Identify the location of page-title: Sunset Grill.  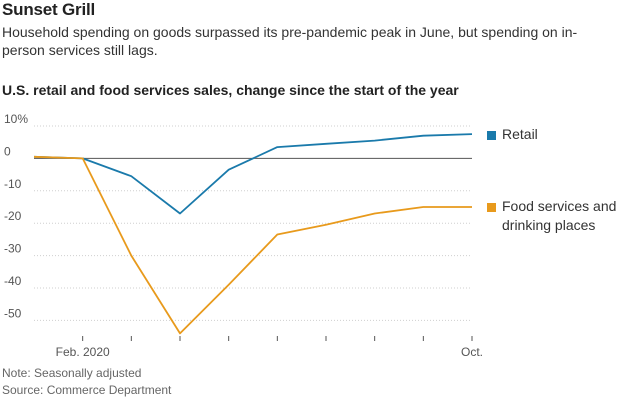
(49, 9).